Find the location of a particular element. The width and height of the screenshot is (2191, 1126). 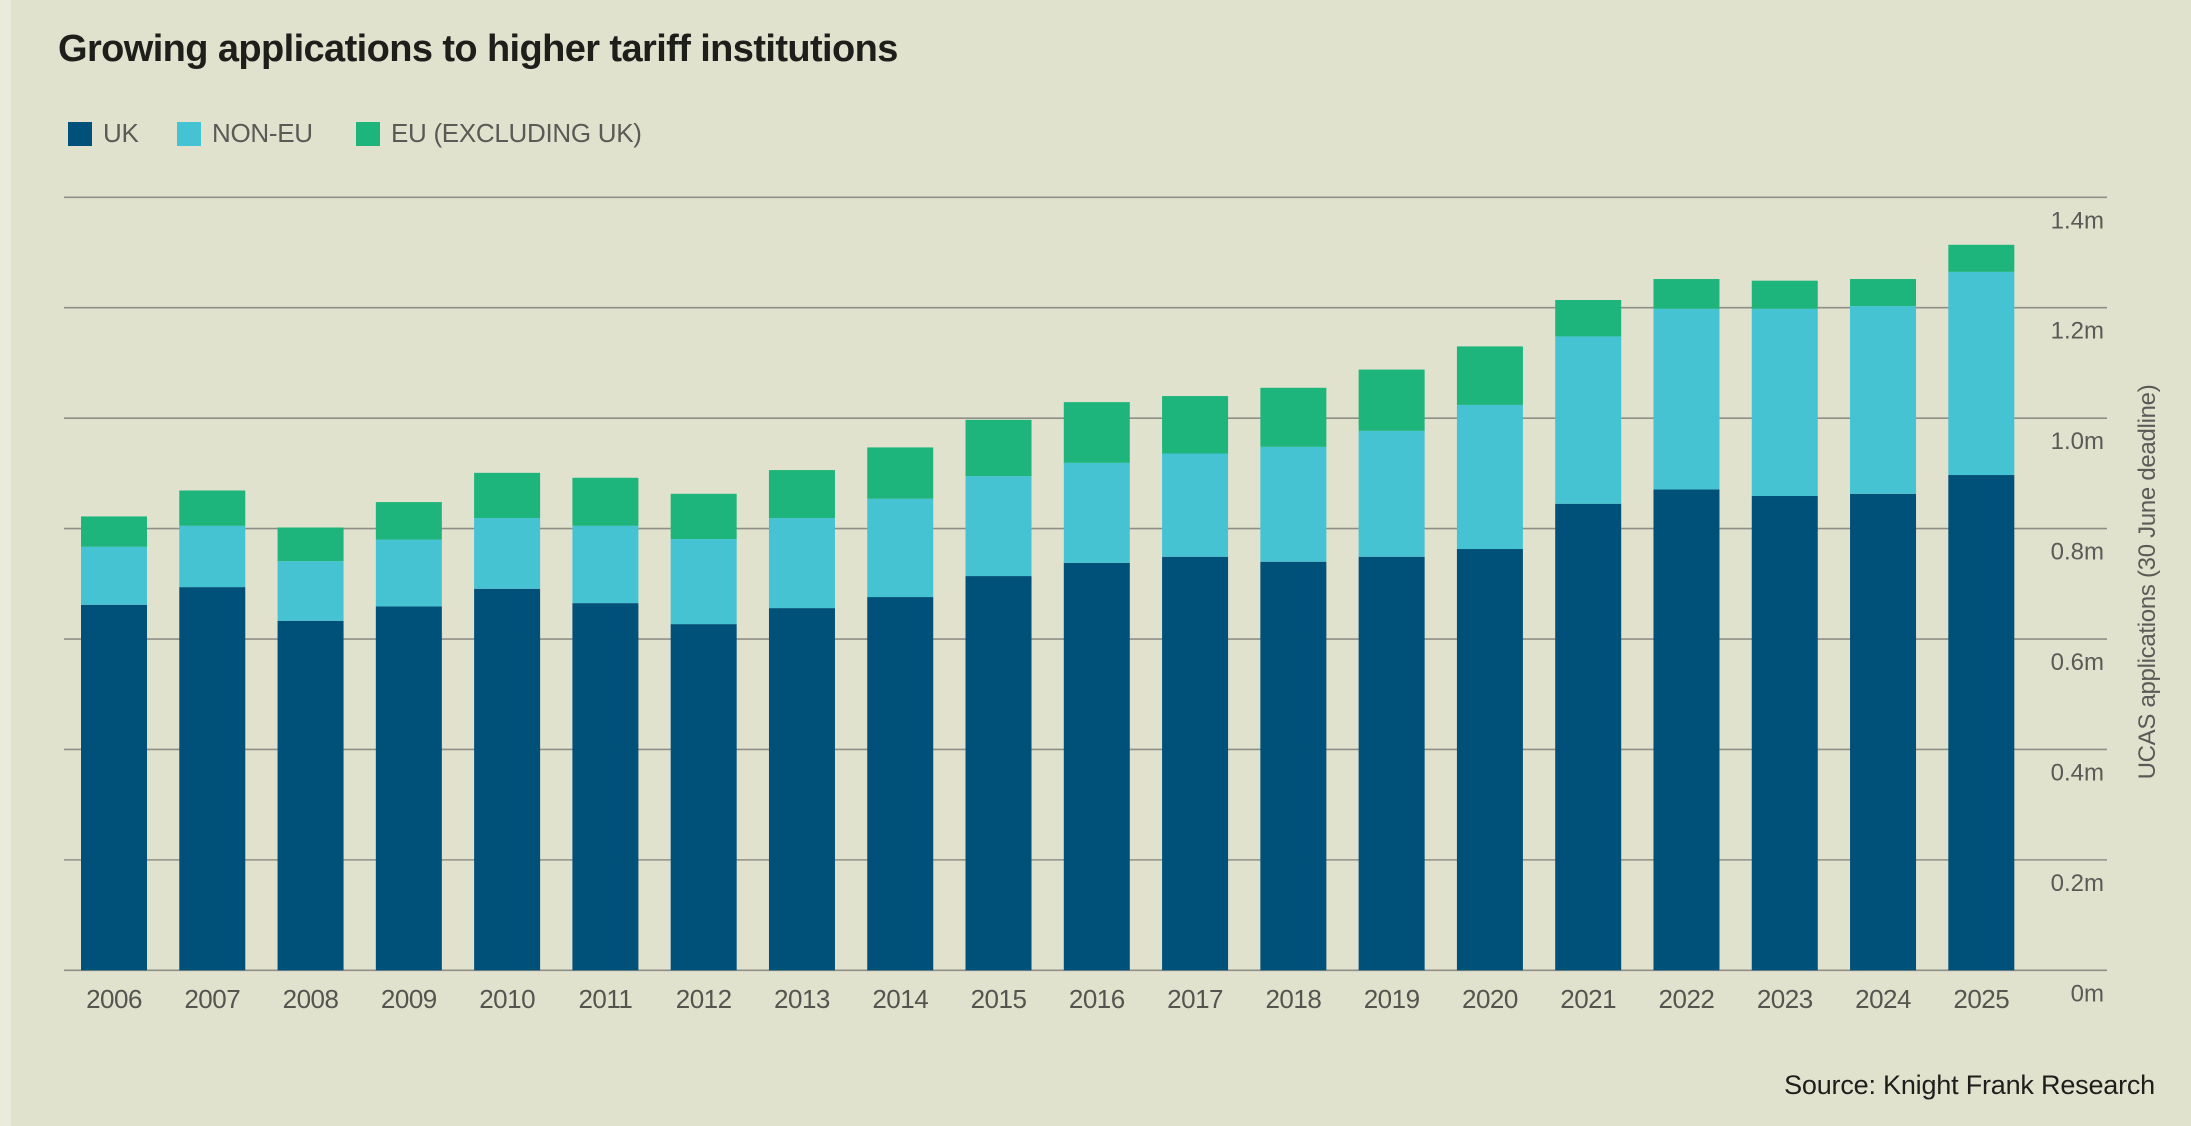

bar-group-2007 is located at coordinates (212, 730).